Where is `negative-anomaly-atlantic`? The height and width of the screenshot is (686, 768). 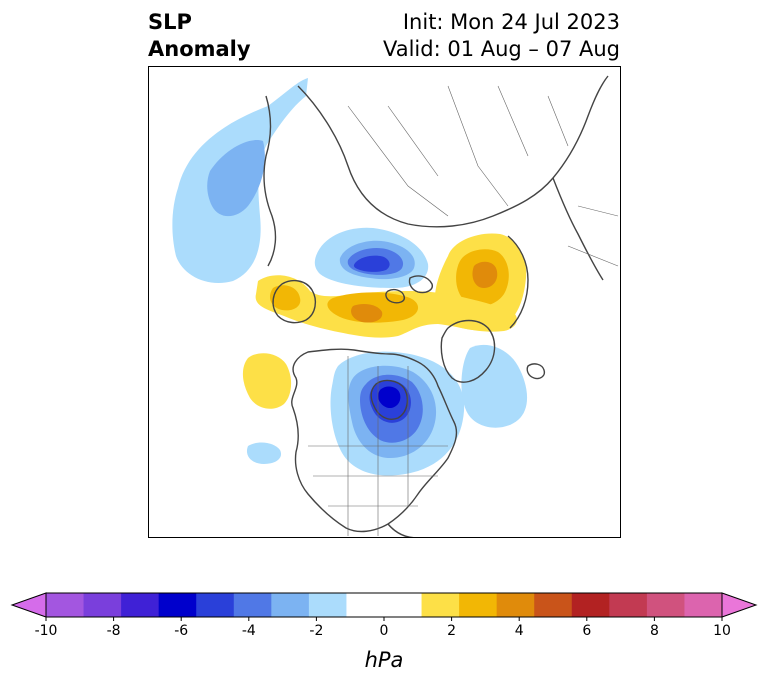
negative-anomaly-atlantic is located at coordinates (494, 386).